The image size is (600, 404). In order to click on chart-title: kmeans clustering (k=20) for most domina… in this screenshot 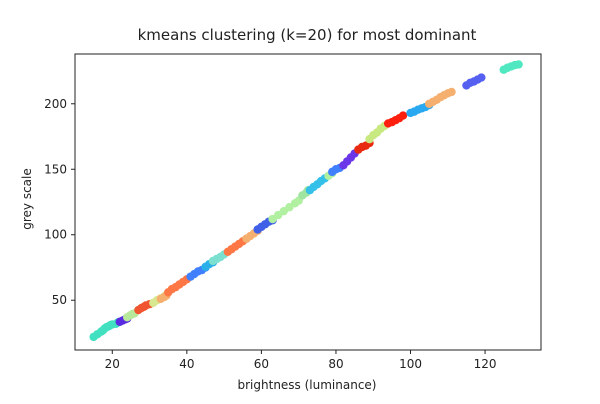, I will do `click(307, 35)`.